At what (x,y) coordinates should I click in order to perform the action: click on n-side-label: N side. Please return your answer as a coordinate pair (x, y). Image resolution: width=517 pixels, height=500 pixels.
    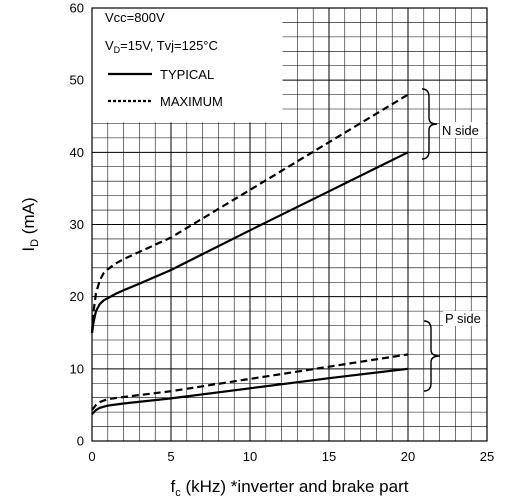
    Looking at the image, I should click on (460, 130).